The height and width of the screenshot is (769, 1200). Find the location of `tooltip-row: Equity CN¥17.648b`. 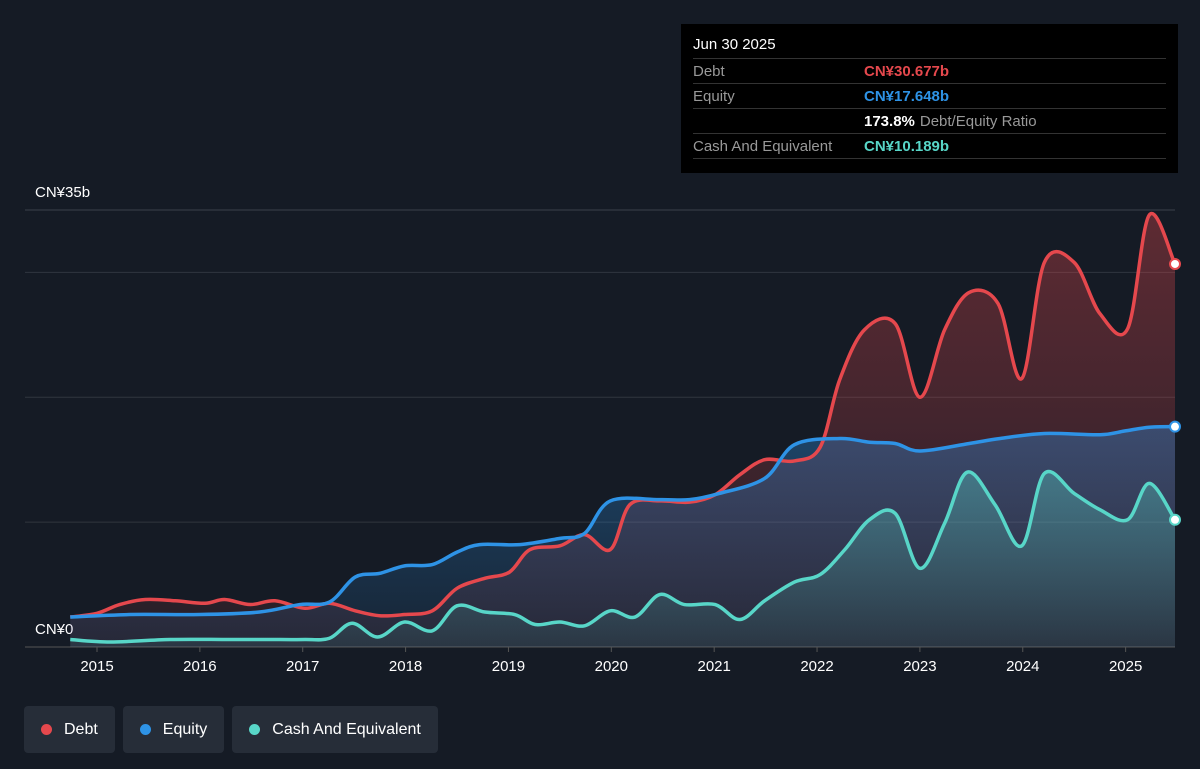

tooltip-row: Equity CN¥17.648b is located at coordinates (929, 95).